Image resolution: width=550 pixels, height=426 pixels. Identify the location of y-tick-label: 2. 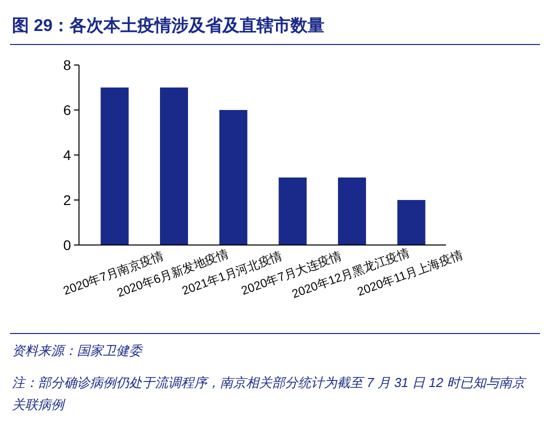
(67, 200).